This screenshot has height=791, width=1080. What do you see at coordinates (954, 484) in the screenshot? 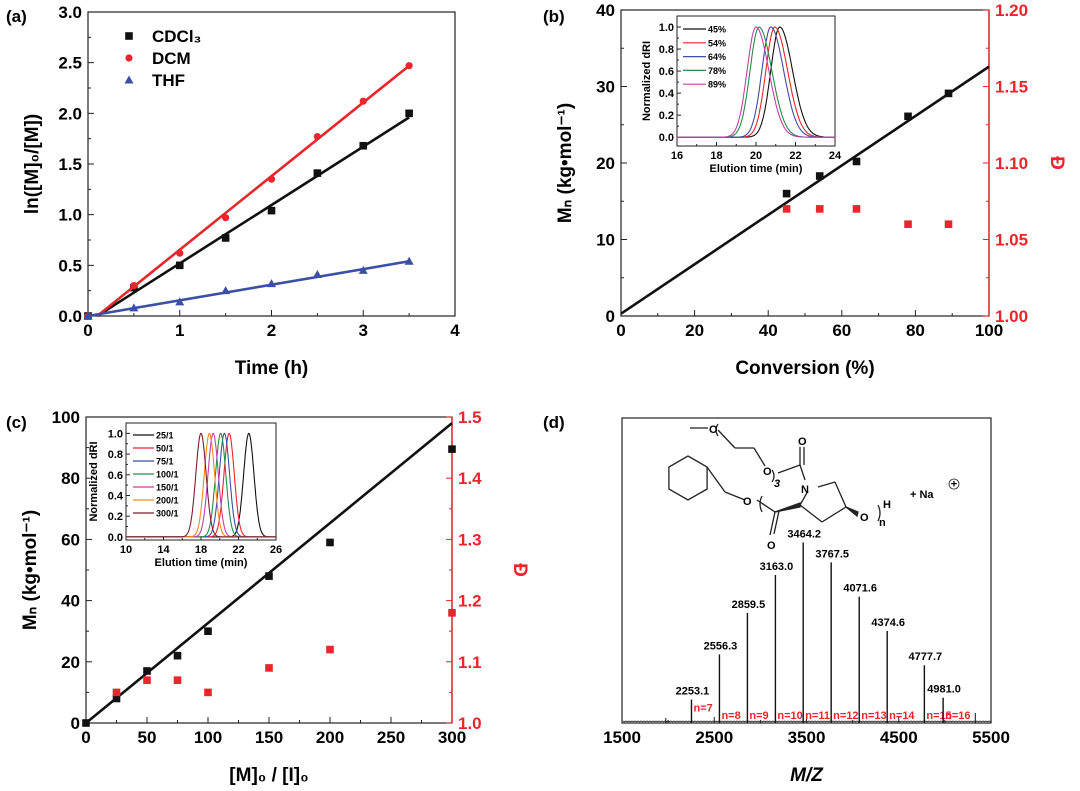
I see `charge-circle` at bounding box center [954, 484].